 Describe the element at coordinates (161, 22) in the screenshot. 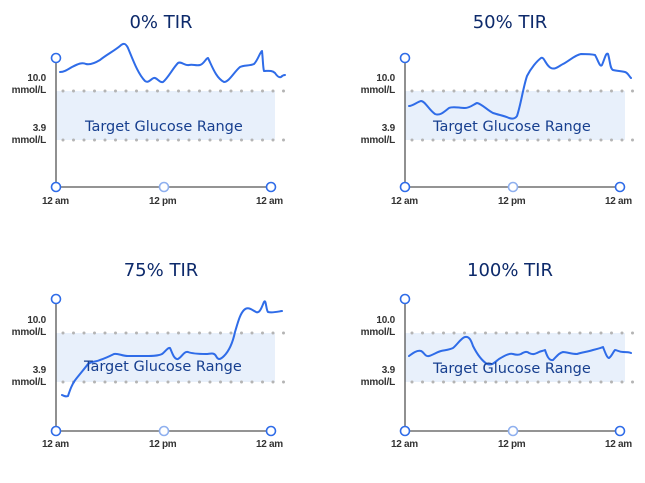

I see `chart-title: 0% TIR` at that location.